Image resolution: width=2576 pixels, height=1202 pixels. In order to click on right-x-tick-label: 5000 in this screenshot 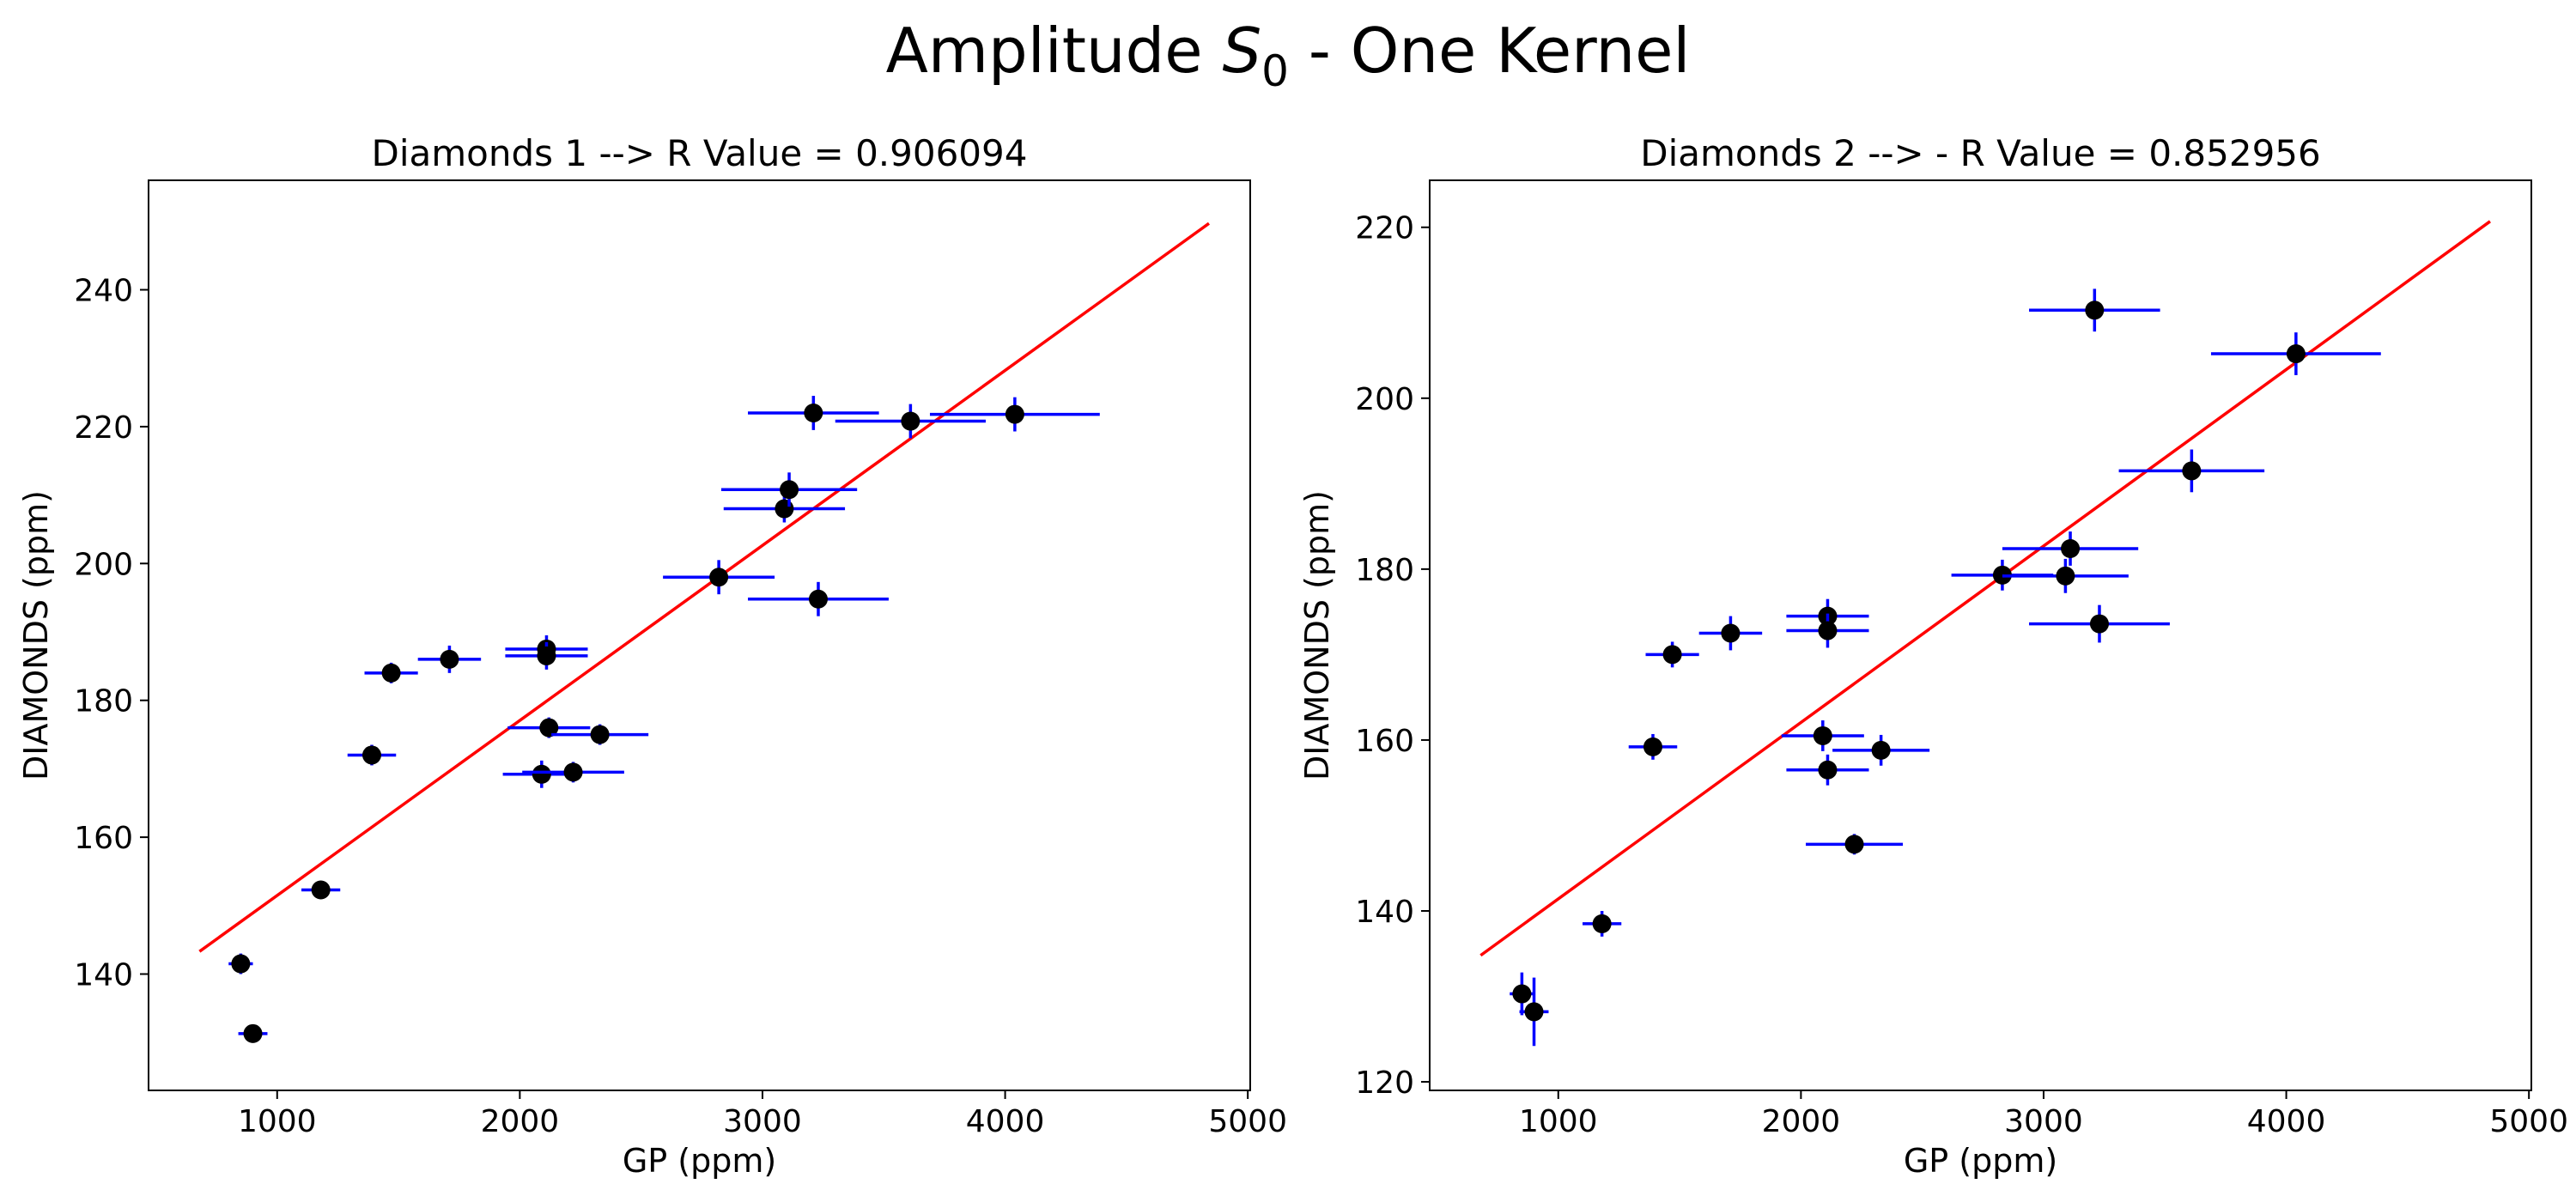, I will do `click(2529, 1121)`.